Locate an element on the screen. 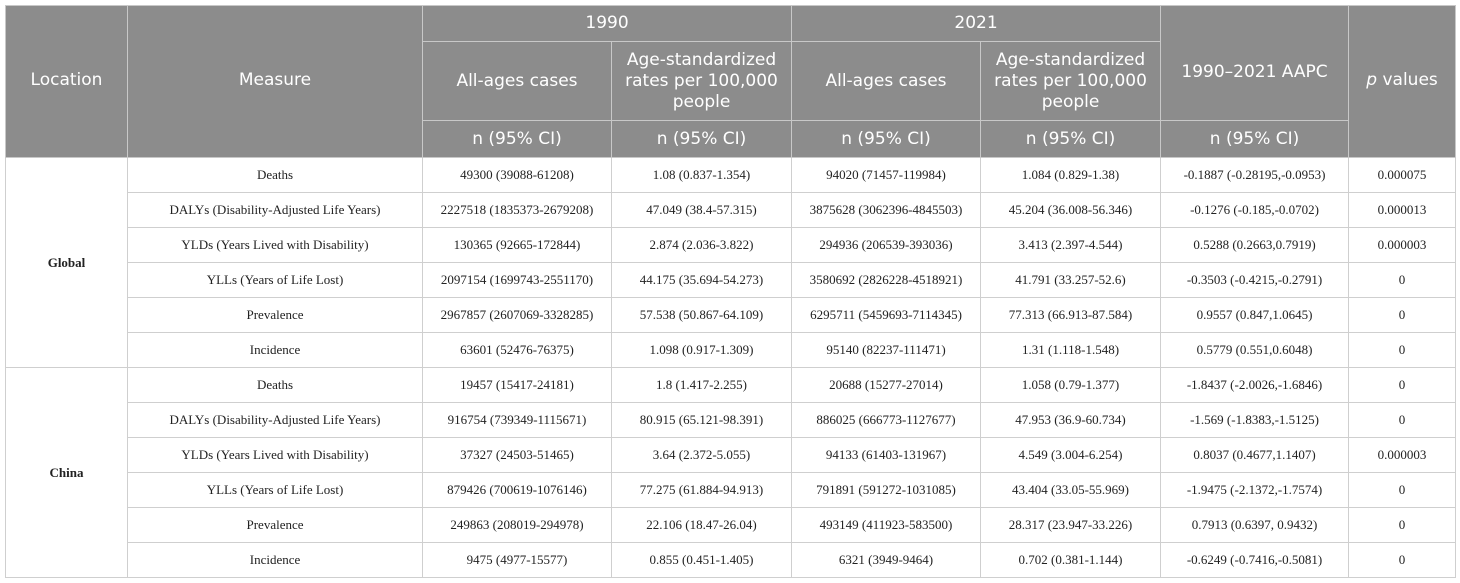 Image resolution: width=1460 pixels, height=583 pixels. p-letter: p is located at coordinates (1372, 80).